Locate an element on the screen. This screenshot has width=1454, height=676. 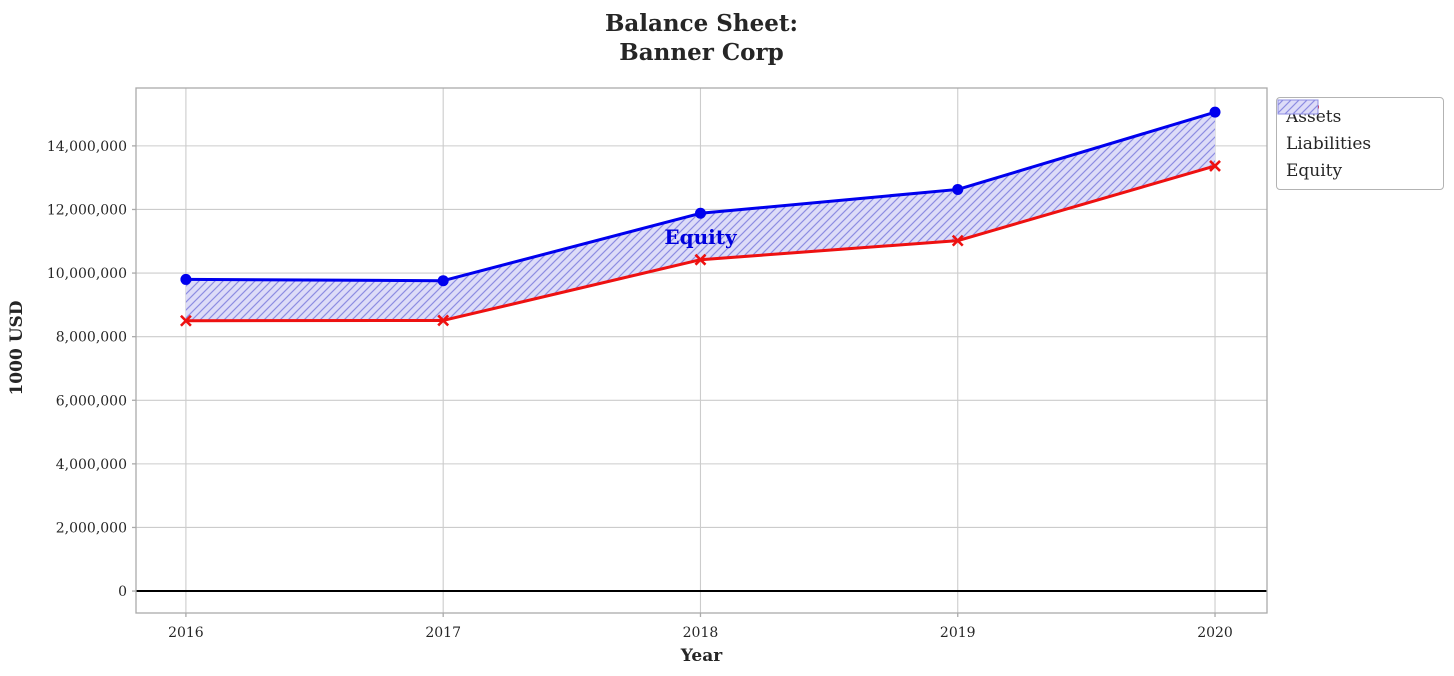
x-tick-label: 2017 is located at coordinates (443, 633).